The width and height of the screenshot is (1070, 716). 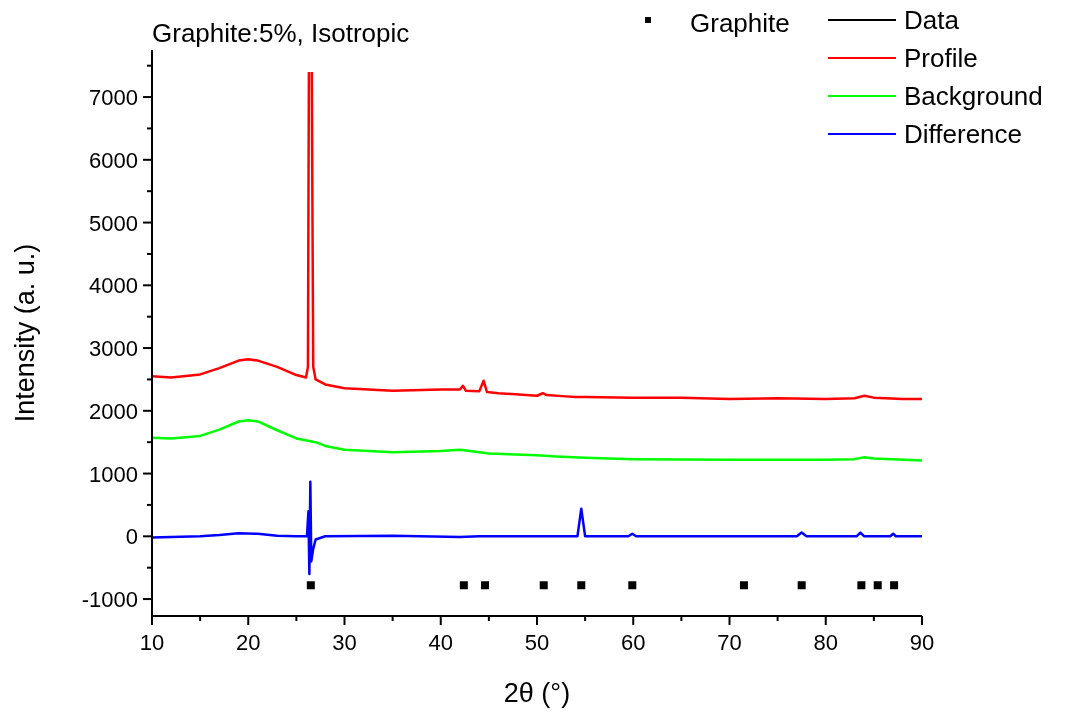 What do you see at coordinates (113, 411) in the screenshot?
I see `y-tick-label: 2000` at bounding box center [113, 411].